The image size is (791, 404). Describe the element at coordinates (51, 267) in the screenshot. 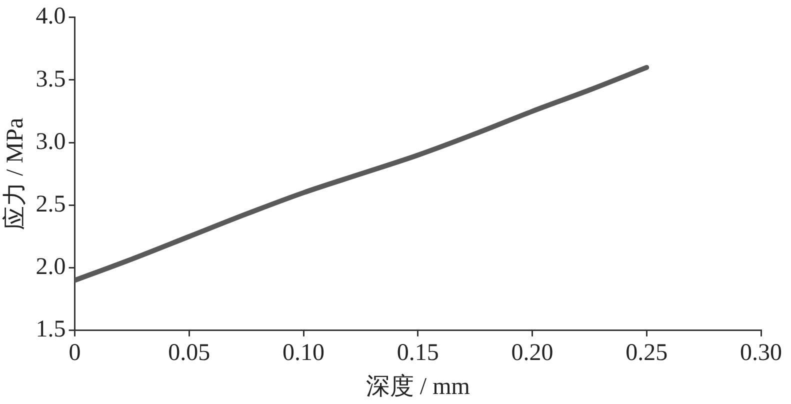

I see `y-tick-label: 2.0` at that location.